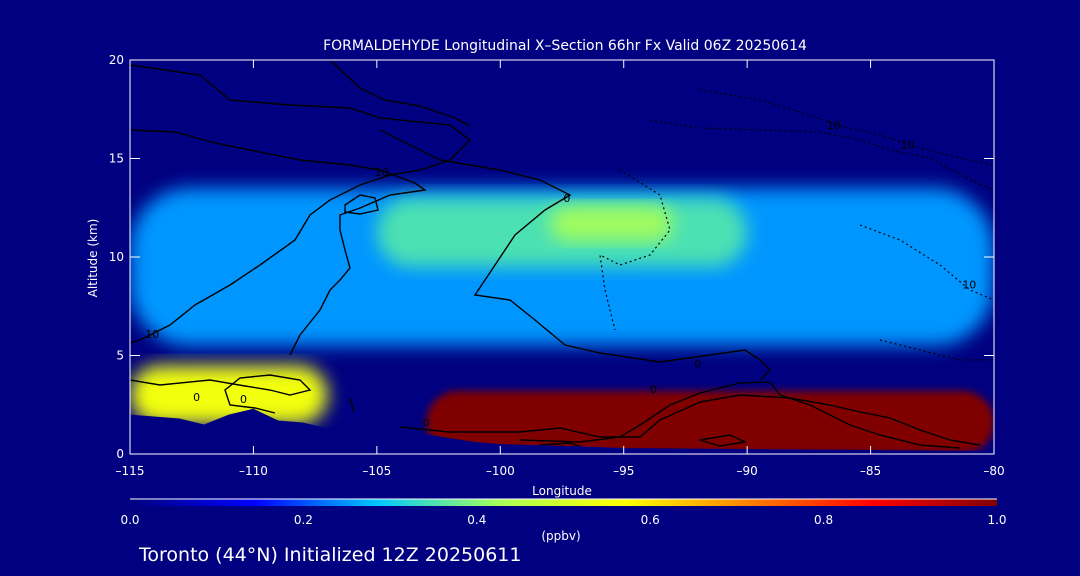 The image size is (1080, 576). I want to click on y-tick-label: 10, so click(116, 257).